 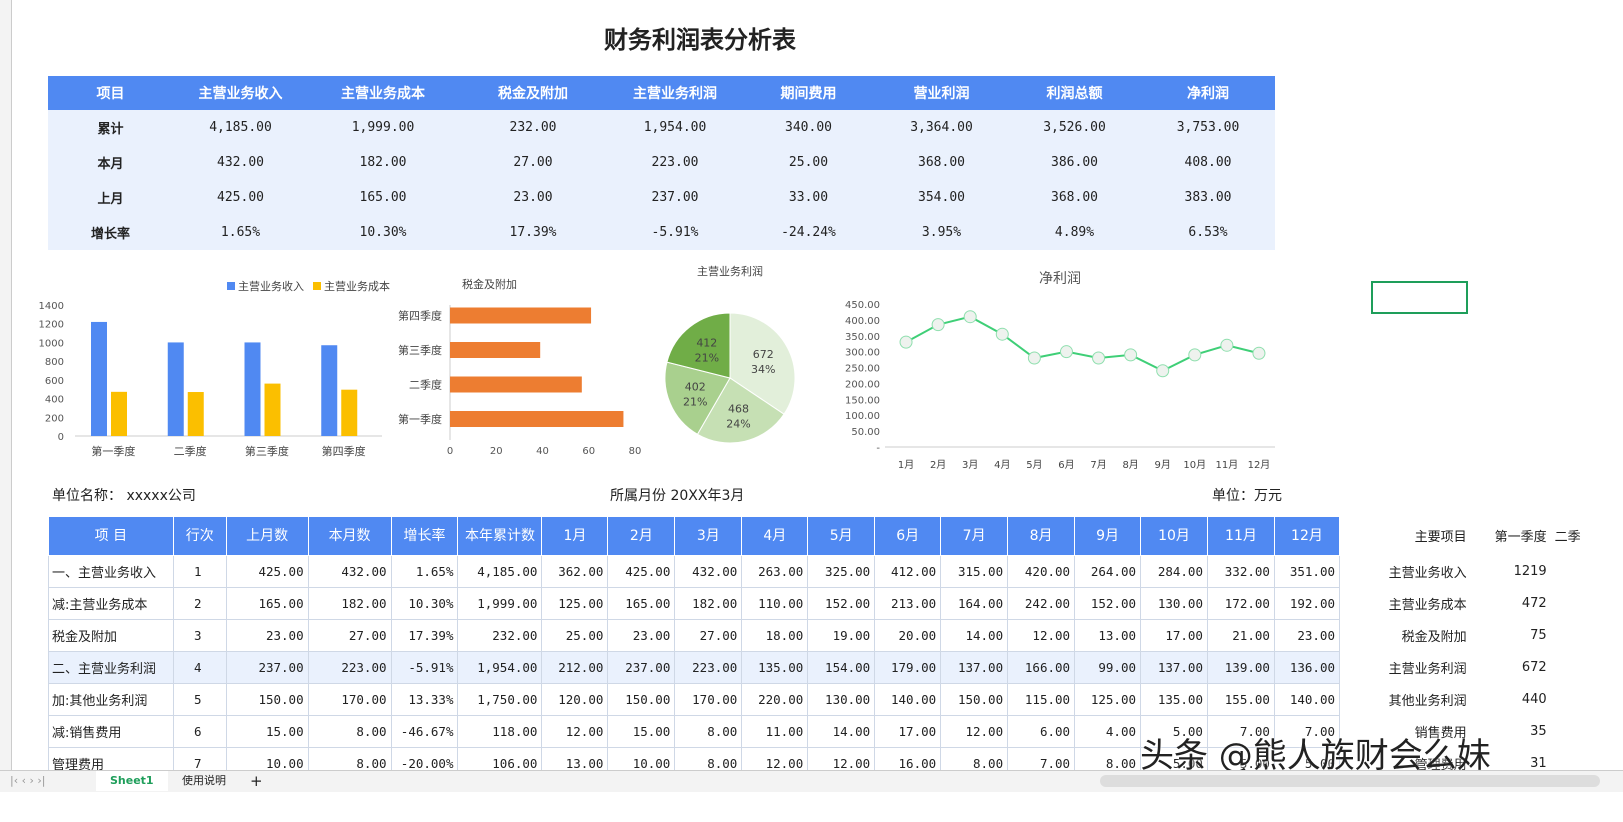 What do you see at coordinates (1041, 731) in the screenshot?
I see `detail-cell: 6.00` at bounding box center [1041, 731].